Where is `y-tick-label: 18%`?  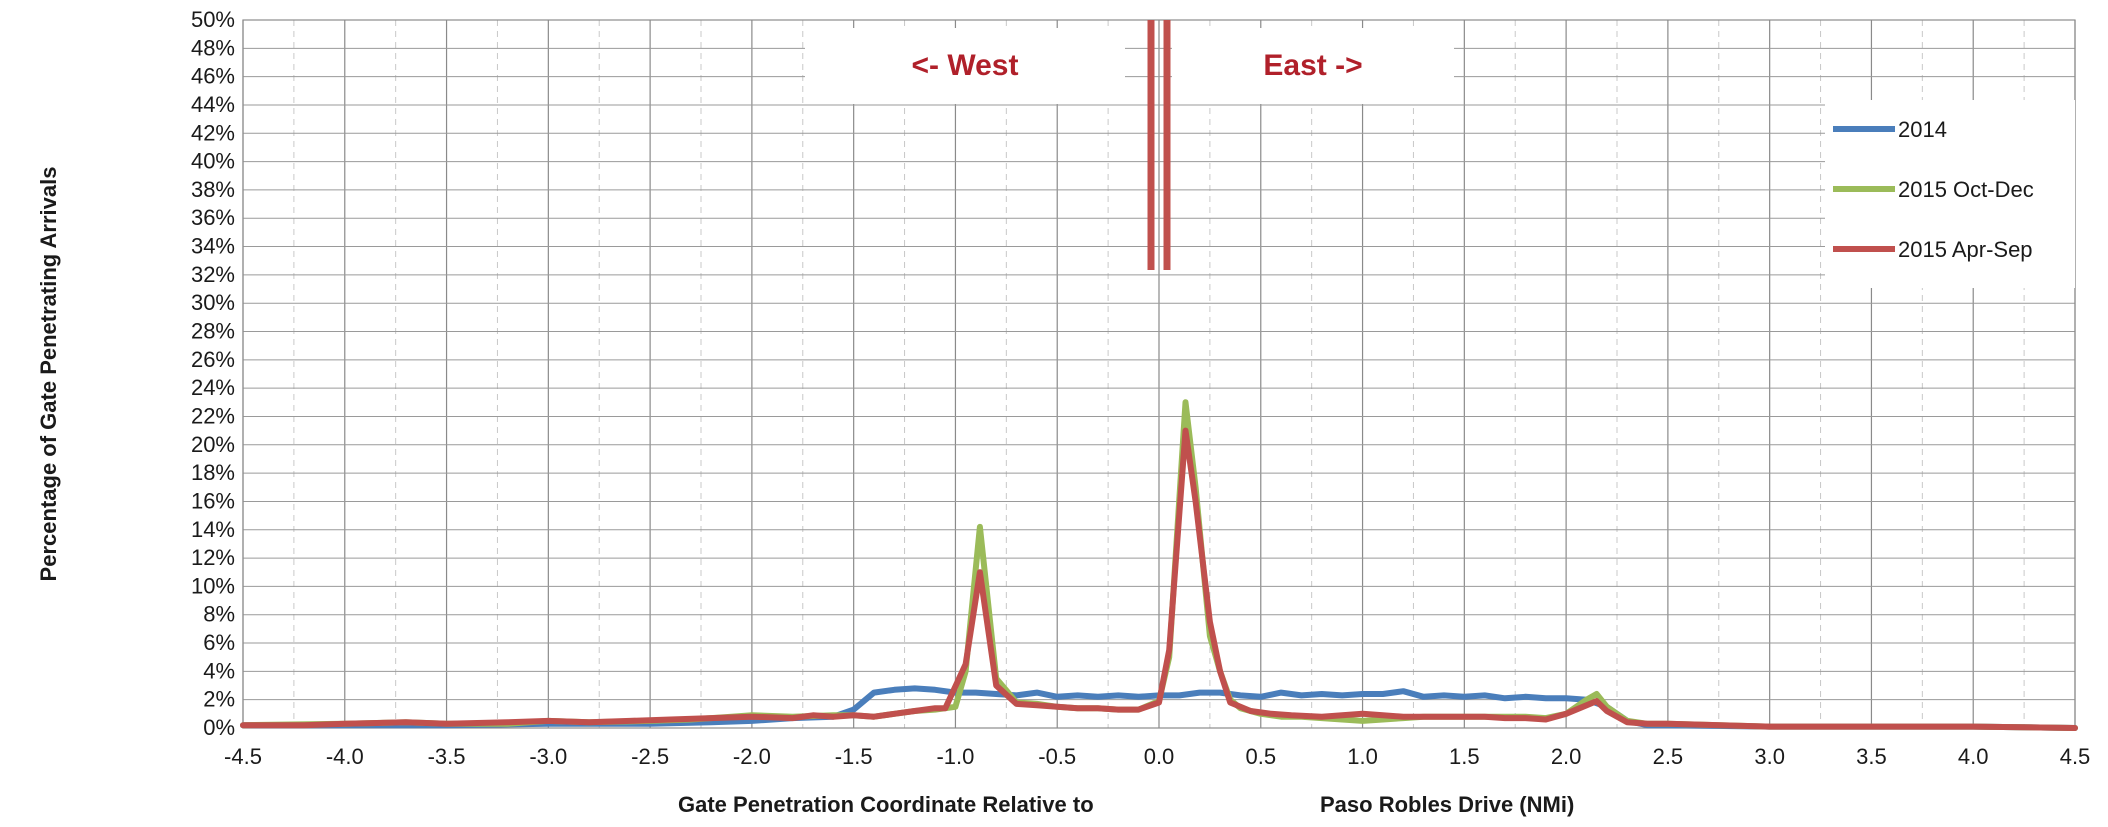 y-tick-label: 18% is located at coordinates (213, 472).